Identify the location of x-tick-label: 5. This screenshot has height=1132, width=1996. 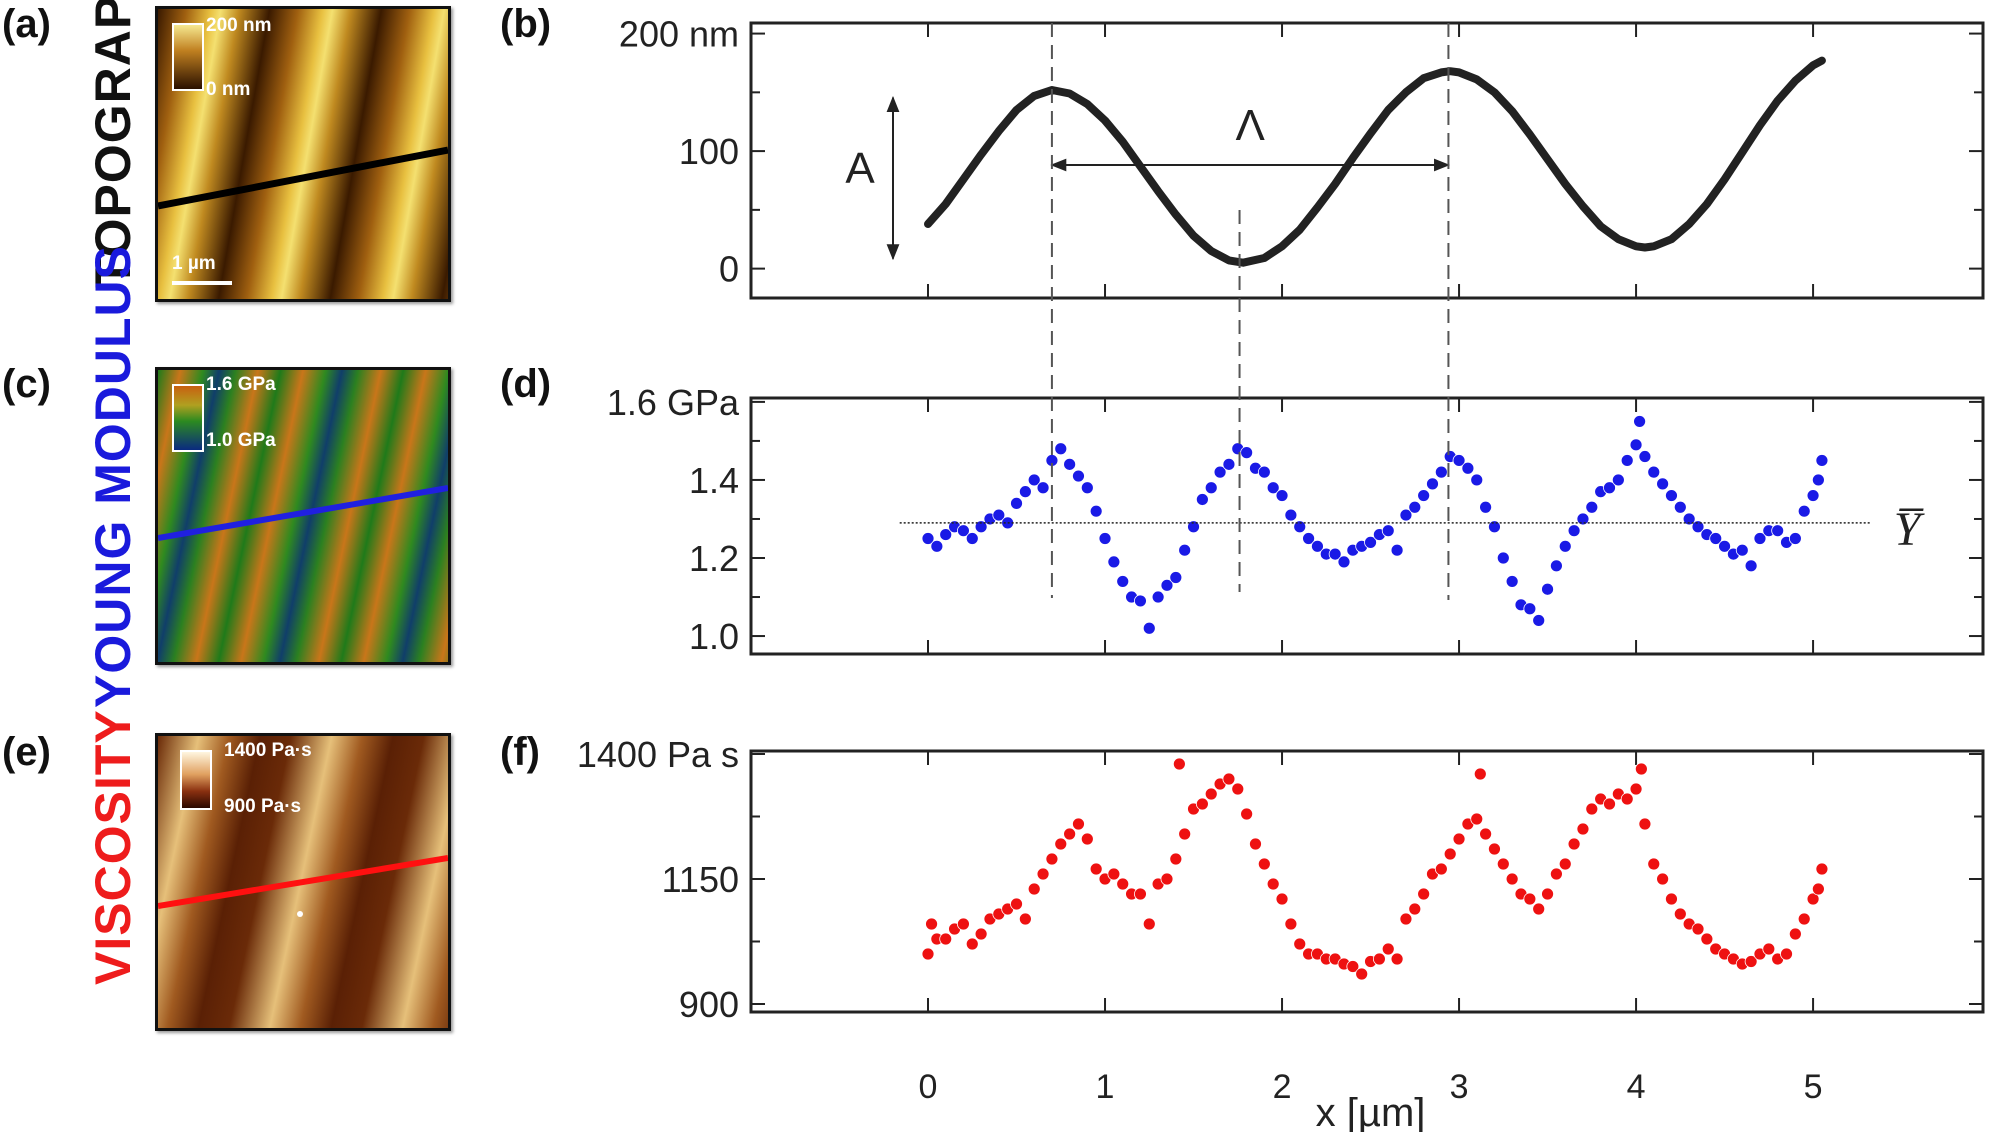
(1813, 1087).